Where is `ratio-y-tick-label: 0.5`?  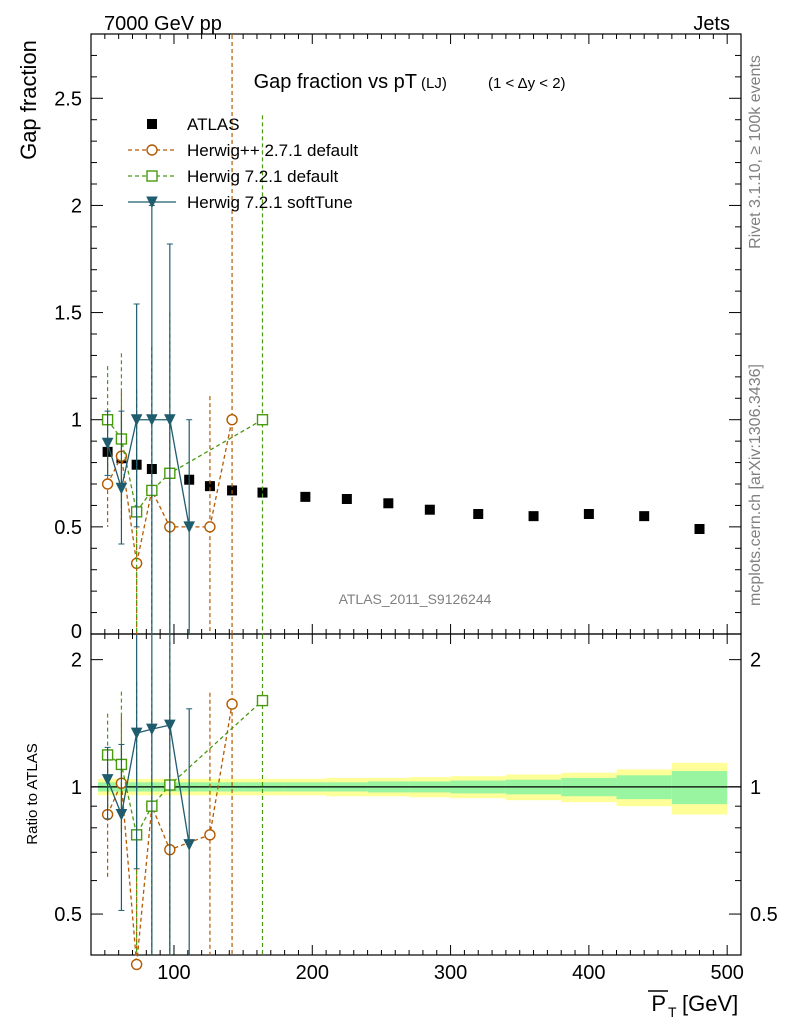
ratio-y-tick-label: 0.5 is located at coordinates (68, 915).